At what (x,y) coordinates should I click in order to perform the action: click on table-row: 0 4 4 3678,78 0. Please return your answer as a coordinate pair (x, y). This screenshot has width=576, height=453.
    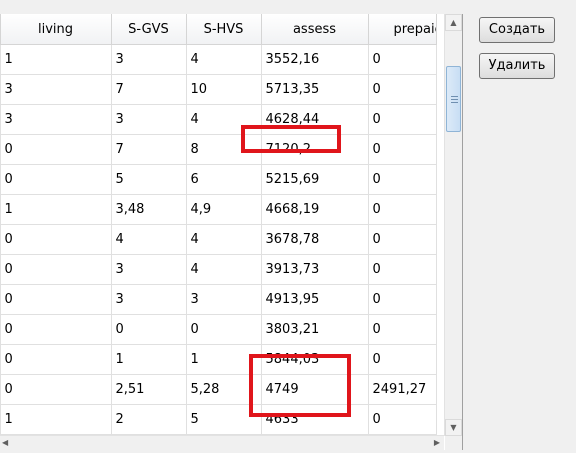
    Looking at the image, I should click on (218, 239).